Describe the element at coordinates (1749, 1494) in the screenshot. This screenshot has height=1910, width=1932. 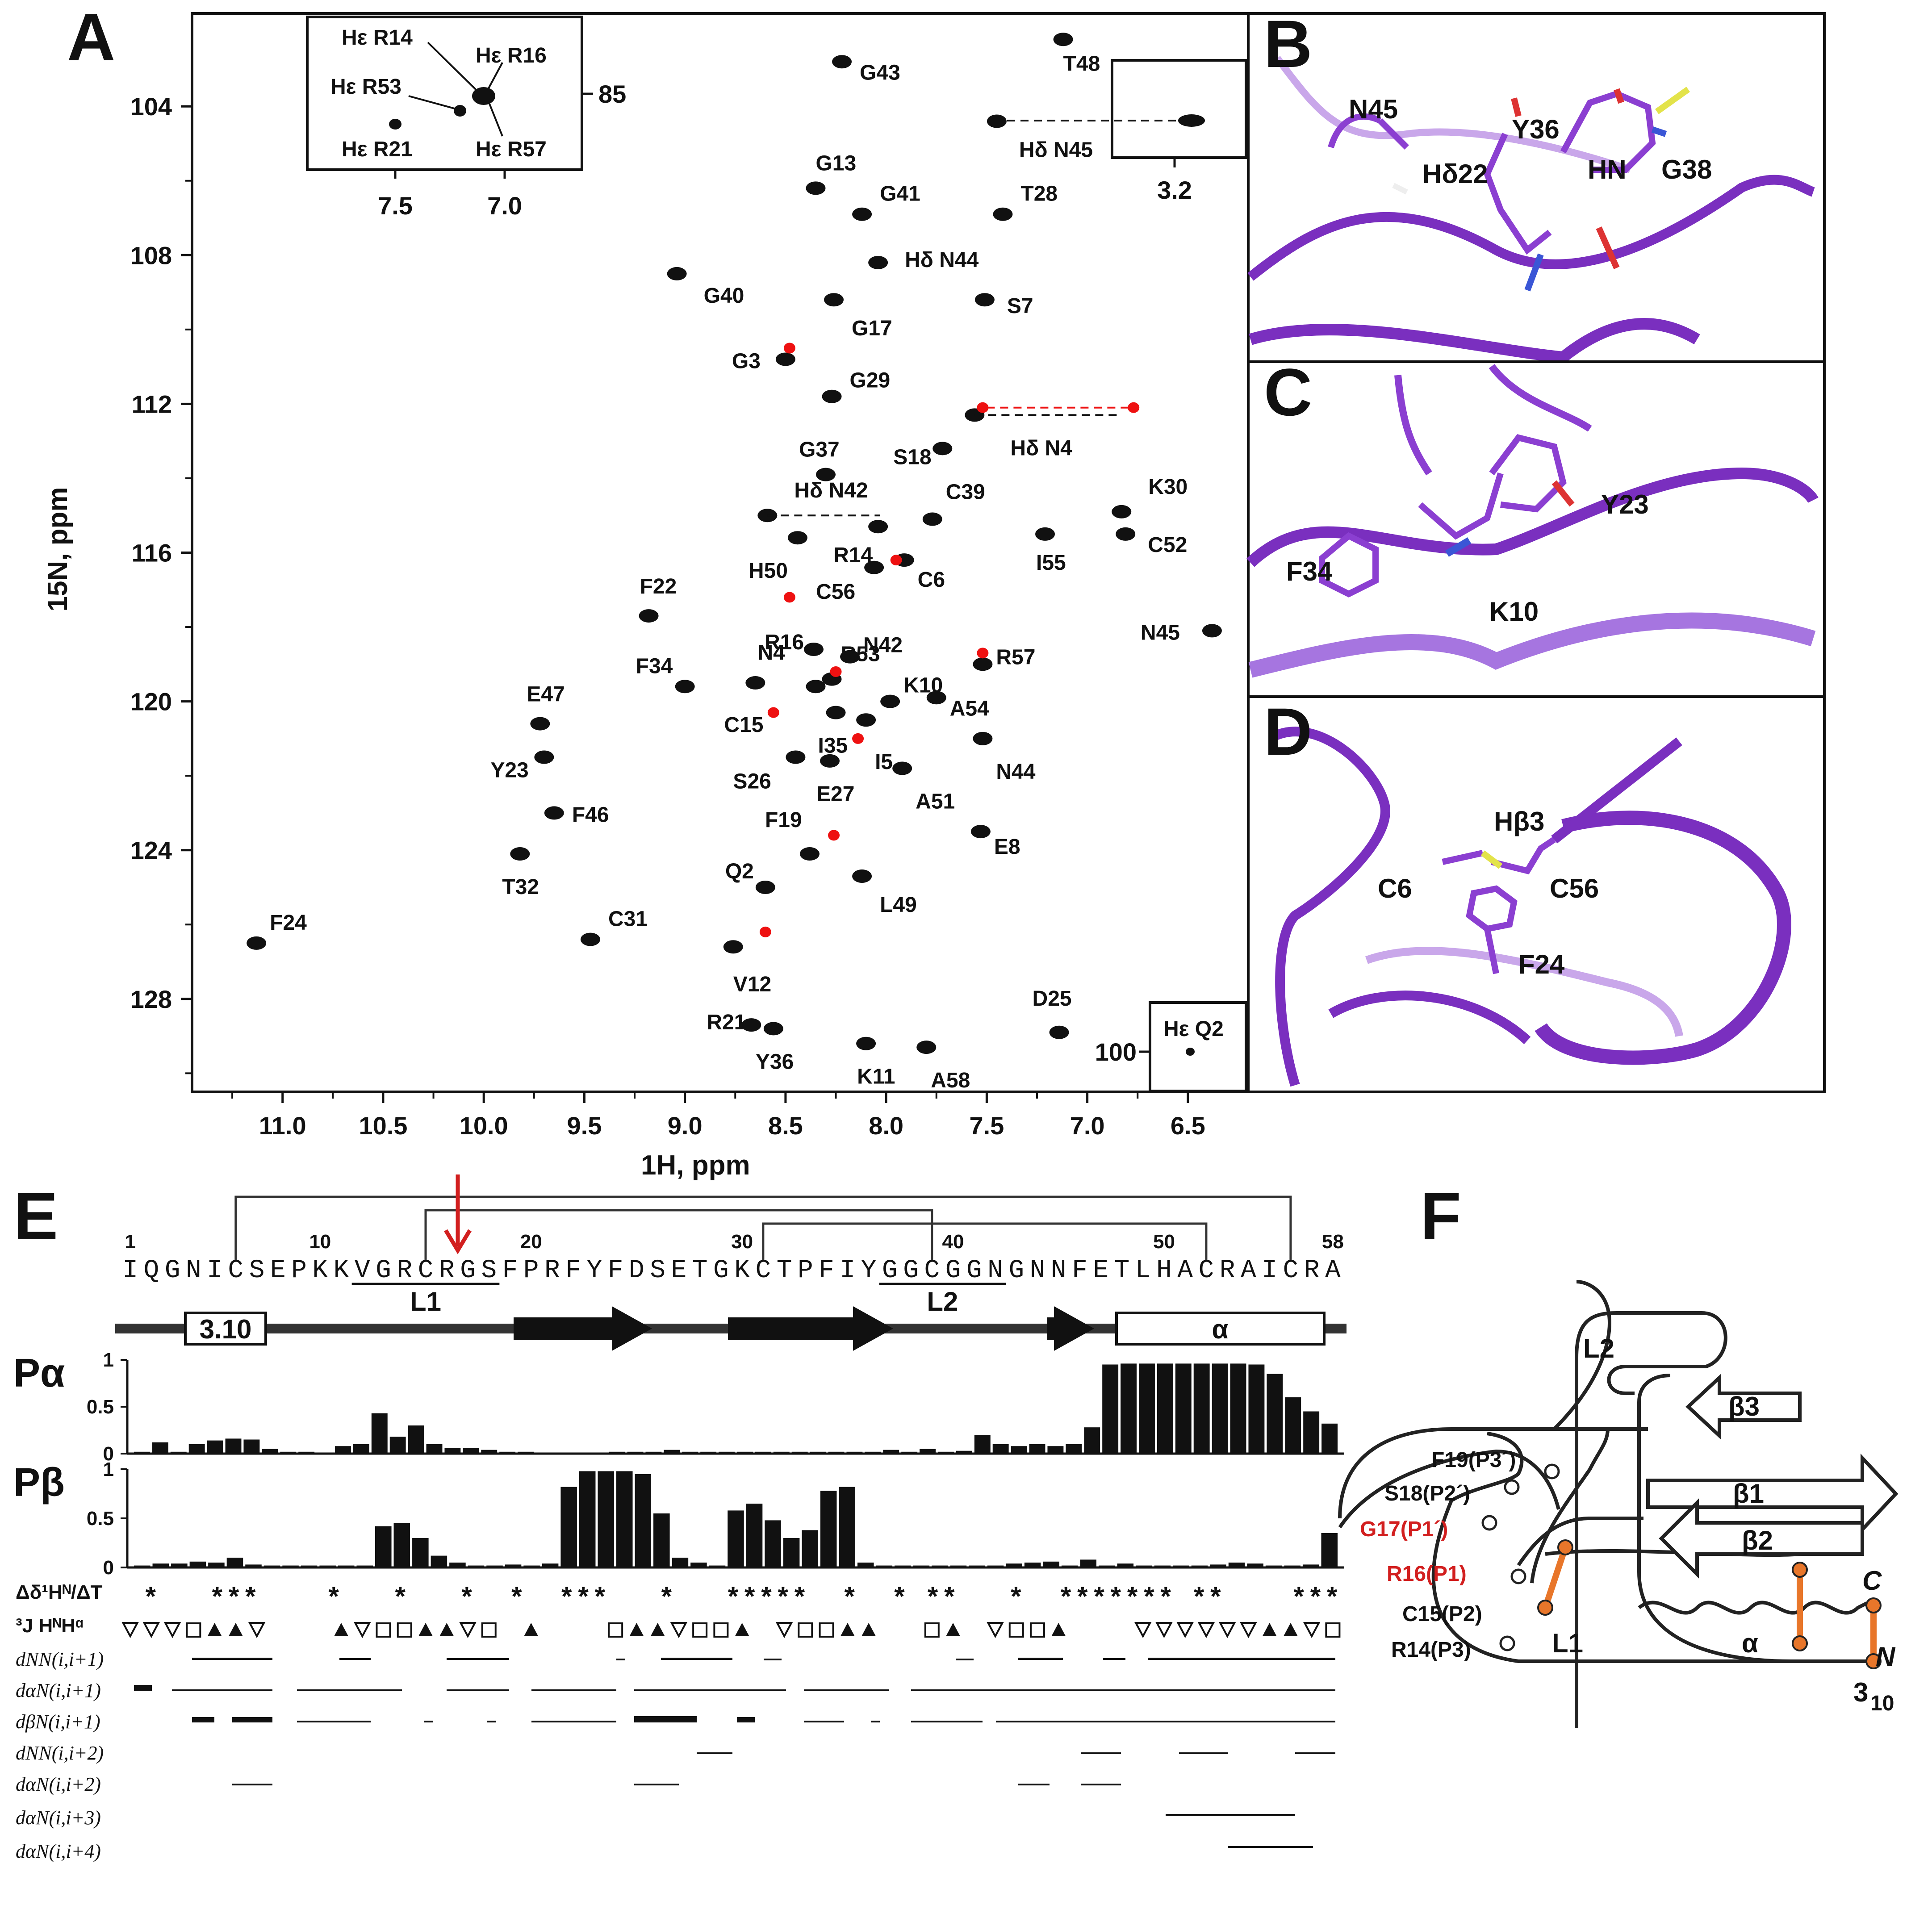
I see `topo-beta1: β1` at that location.